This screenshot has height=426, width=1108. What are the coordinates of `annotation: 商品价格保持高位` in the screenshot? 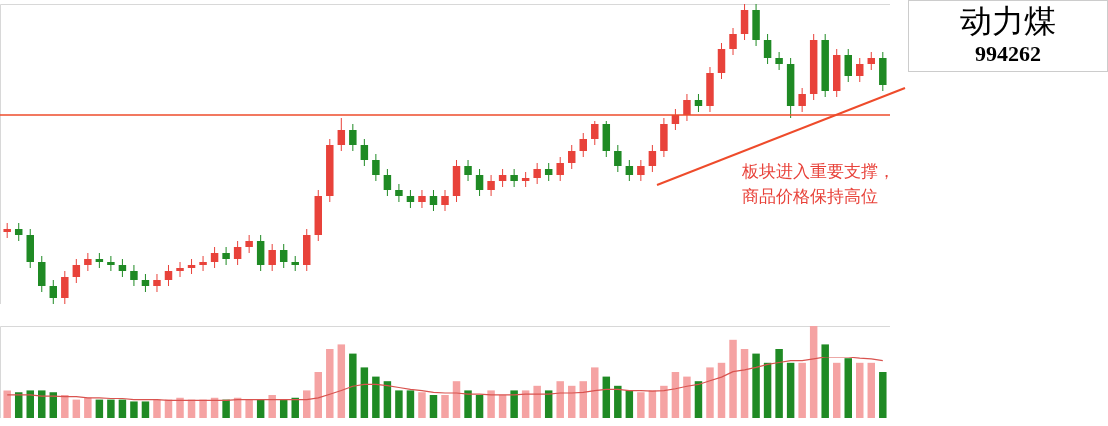 It's located at (810, 196).